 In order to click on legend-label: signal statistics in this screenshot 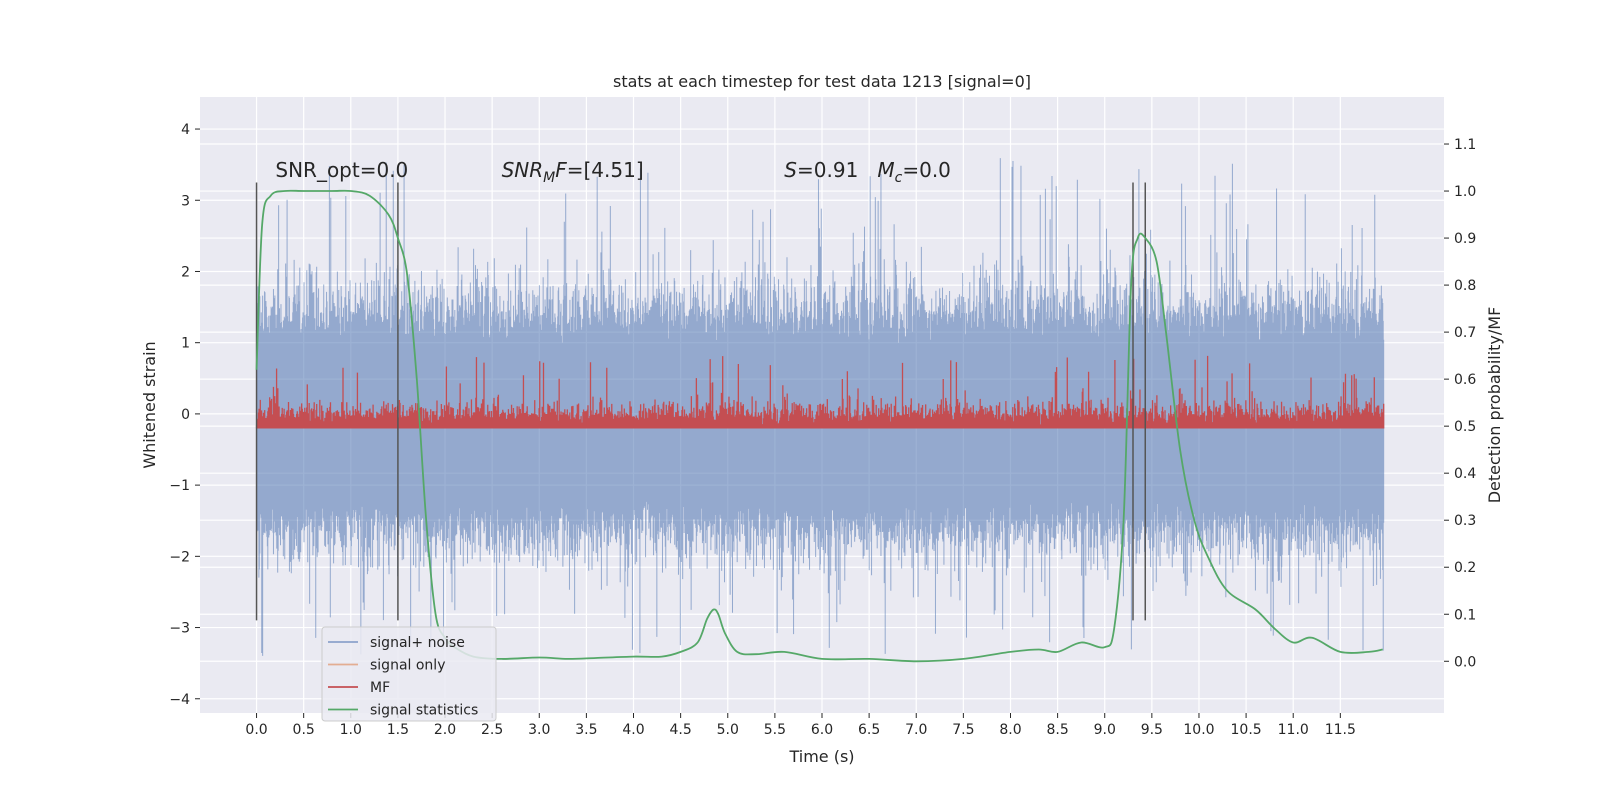, I will do `click(424, 711)`.